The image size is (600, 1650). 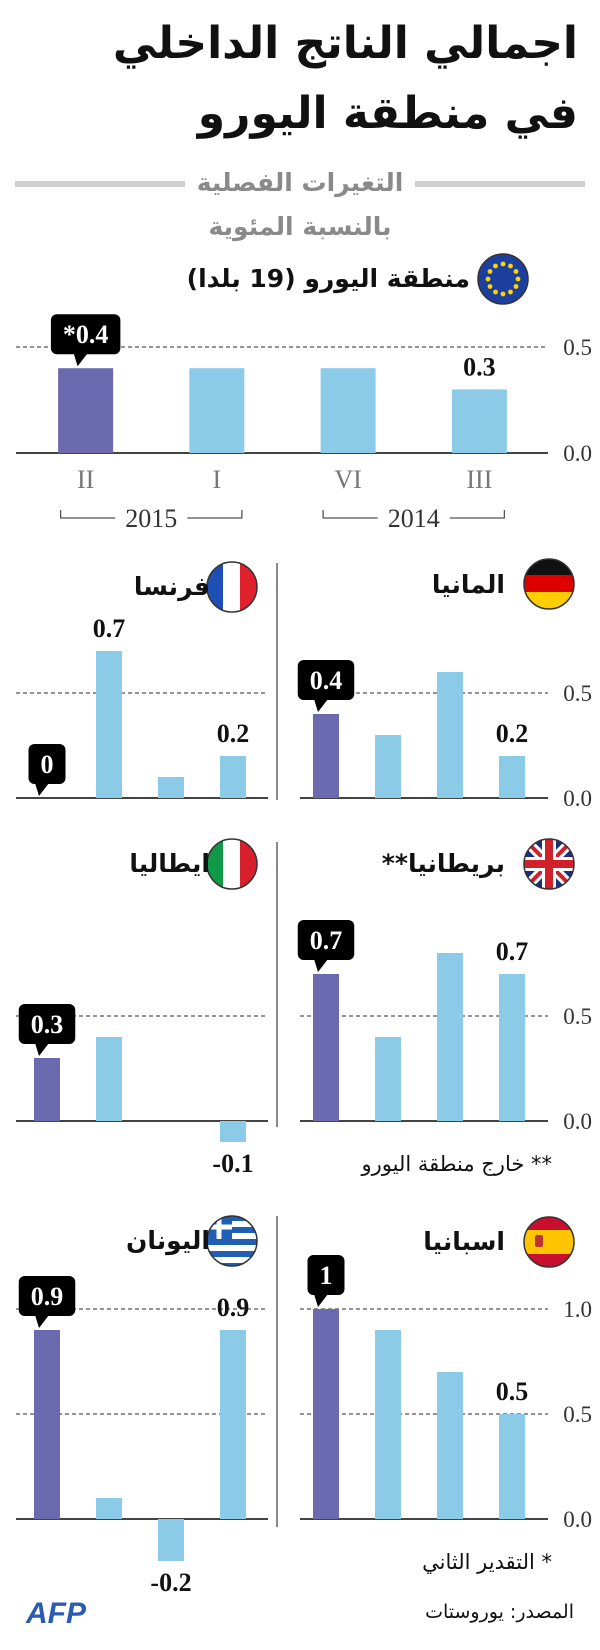 I want to click on footnote: * التقدير الثاني, so click(x=487, y=1562).